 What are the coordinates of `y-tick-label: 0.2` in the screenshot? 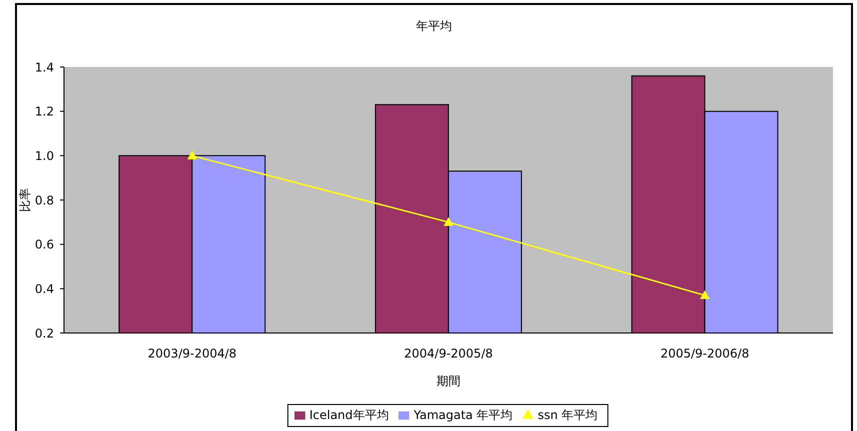 It's located at (44, 333).